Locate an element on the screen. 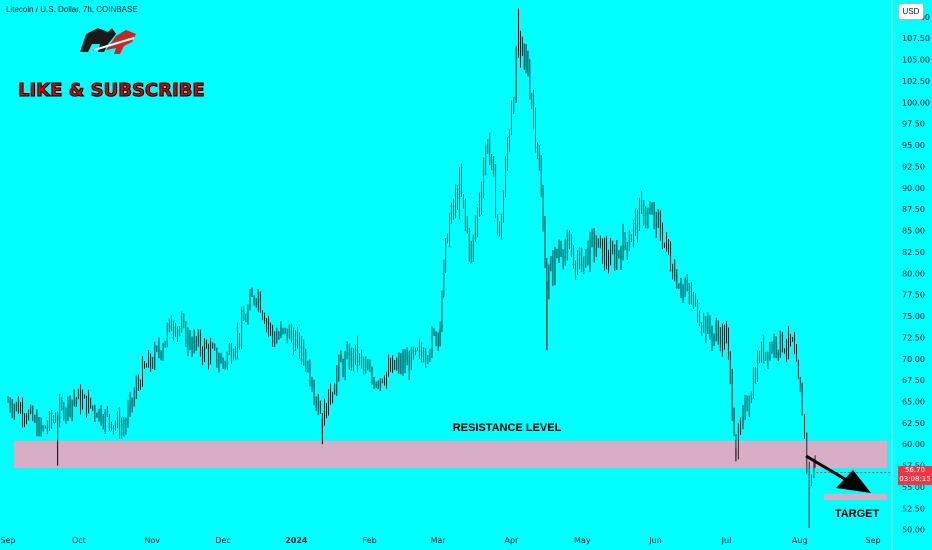 The image size is (932, 550). resistance-label: RESISTANCE LEVEL is located at coordinates (507, 428).